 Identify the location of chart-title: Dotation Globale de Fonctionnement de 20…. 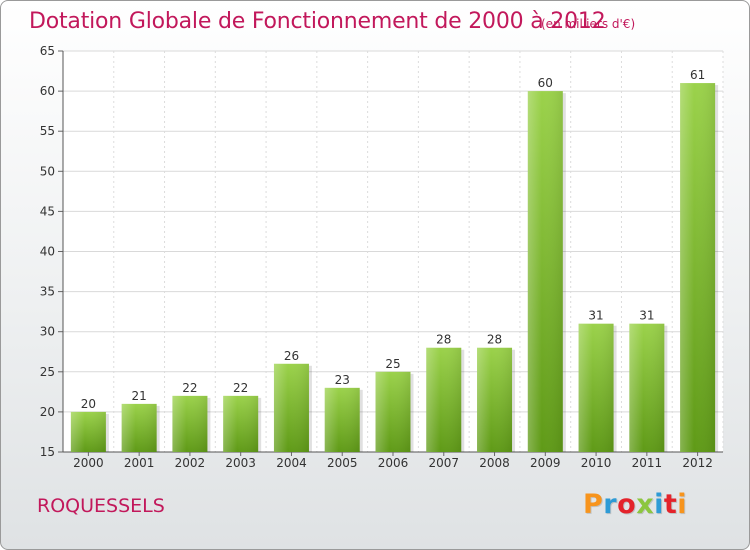
(317, 21).